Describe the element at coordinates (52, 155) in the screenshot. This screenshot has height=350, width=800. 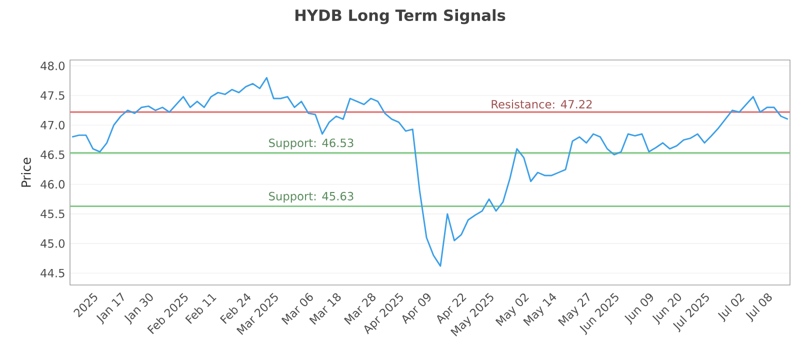
I see `y-tick-label: 46.5` at that location.